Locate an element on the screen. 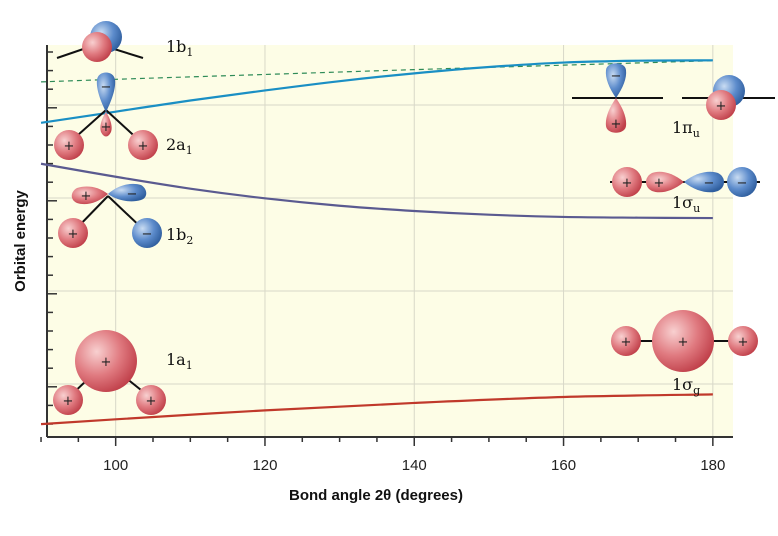  label-1pi-u: 1πu is located at coordinates (686, 129).